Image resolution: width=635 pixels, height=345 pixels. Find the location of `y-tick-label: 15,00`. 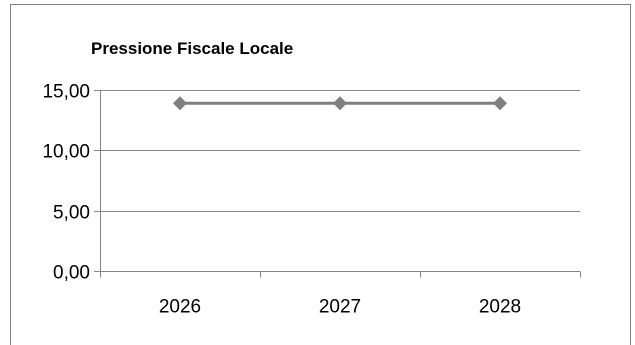

y-tick-label: 15,00 is located at coordinates (66, 92).